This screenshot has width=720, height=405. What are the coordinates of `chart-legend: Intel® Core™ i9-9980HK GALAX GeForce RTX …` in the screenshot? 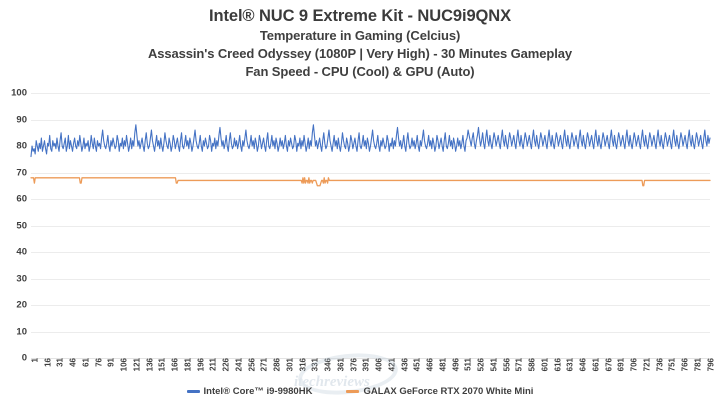 It's located at (360, 391).